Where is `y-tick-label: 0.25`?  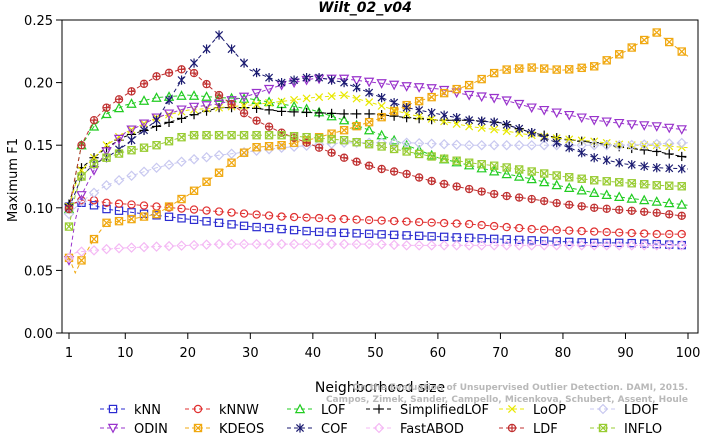 y-tick-label: 0.25 is located at coordinates (38, 21).